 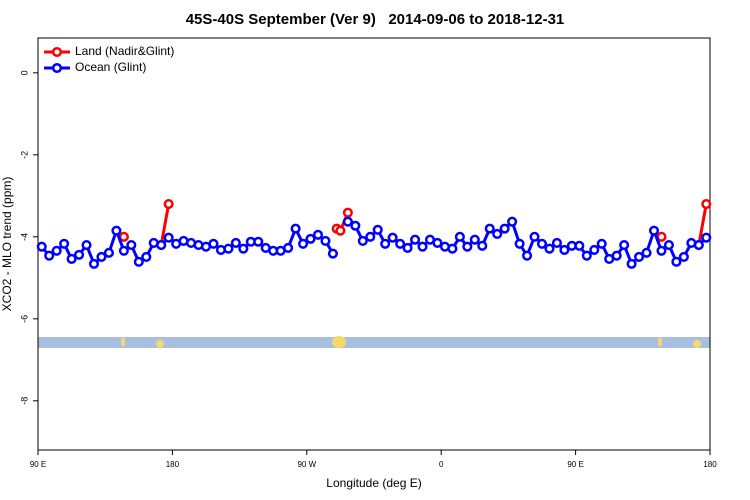 I want to click on x-tick-label: 90 W, so click(x=306, y=464).